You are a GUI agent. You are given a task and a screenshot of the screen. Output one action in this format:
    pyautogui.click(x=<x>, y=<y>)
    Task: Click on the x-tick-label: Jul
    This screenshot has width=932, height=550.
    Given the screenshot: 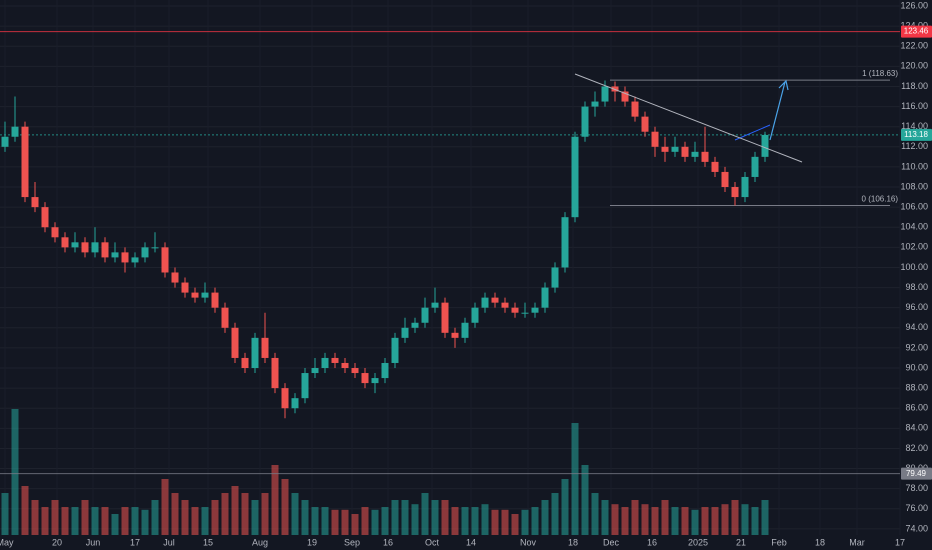 What is the action you would take?
    pyautogui.click(x=169, y=542)
    